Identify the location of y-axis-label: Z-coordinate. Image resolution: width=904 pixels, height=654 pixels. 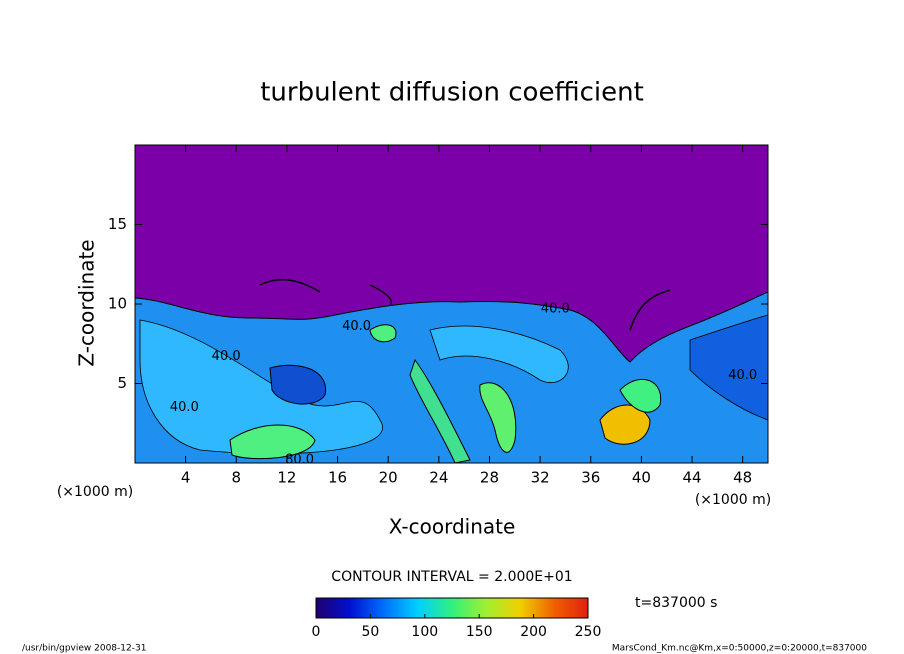
(87, 302).